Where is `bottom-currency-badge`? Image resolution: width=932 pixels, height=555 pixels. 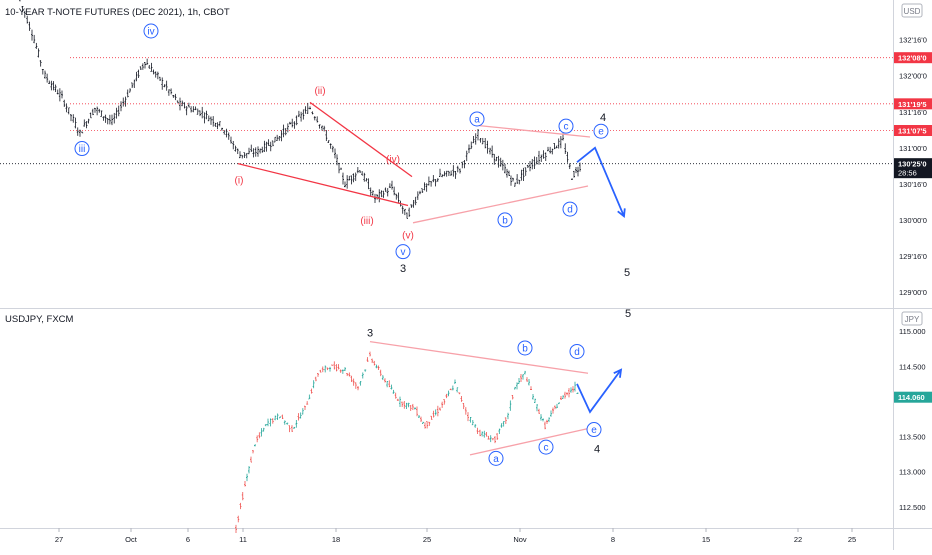 bottom-currency-badge is located at coordinates (912, 318).